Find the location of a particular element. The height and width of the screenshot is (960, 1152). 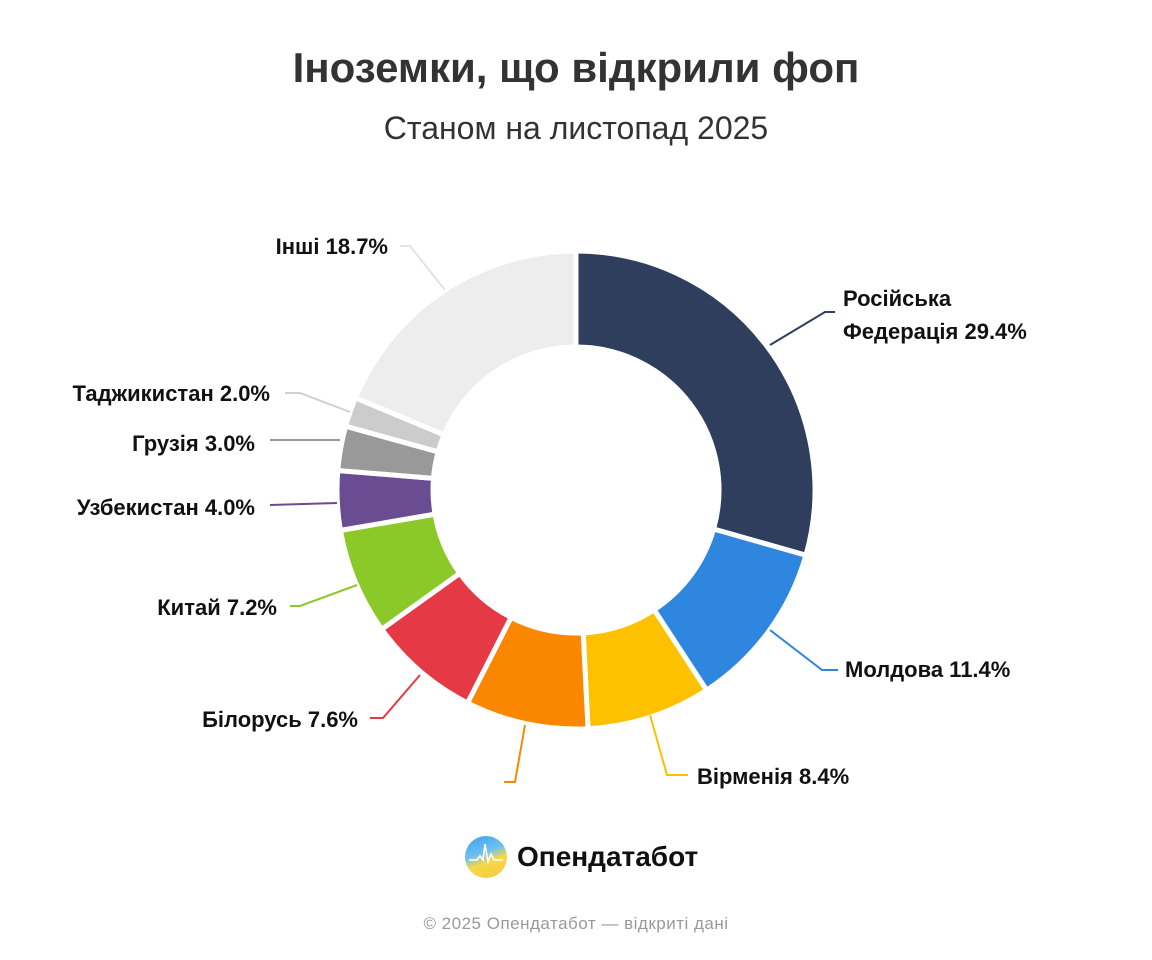

slice-label: Російська Федерація 29.4% is located at coordinates (935, 315).